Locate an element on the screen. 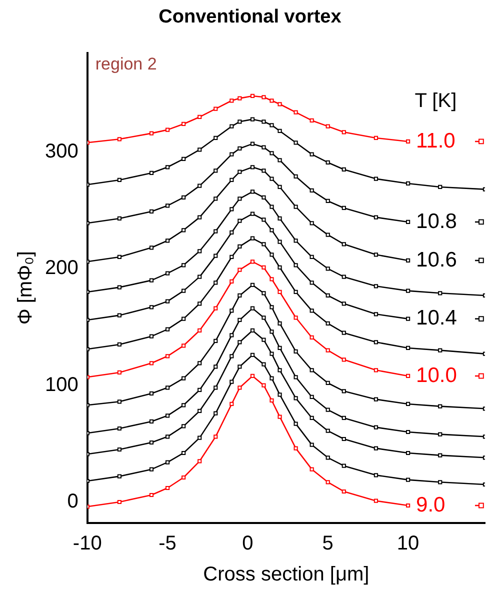 The image size is (490, 597). legend-title: T [K] is located at coordinates (435, 101).